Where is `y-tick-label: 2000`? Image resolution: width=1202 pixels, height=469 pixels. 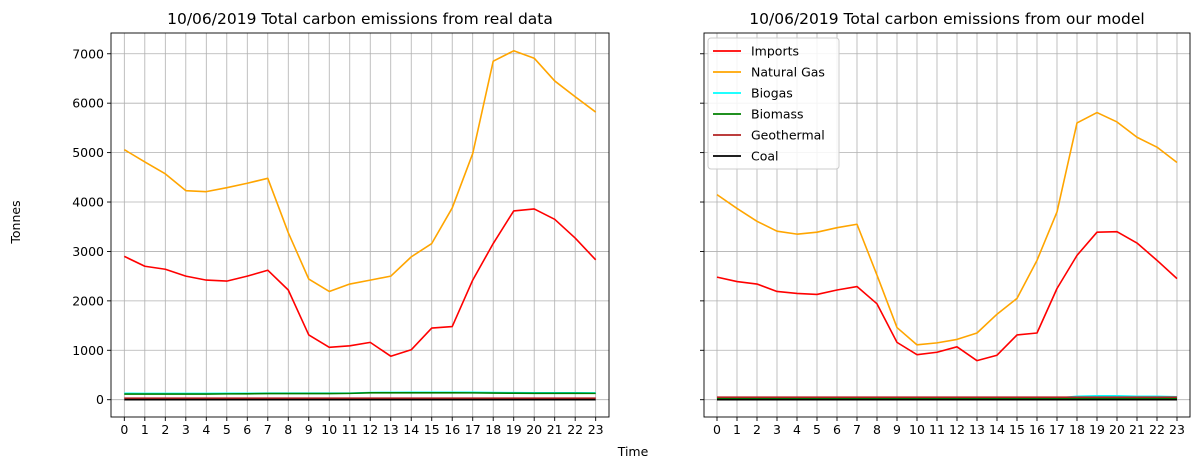 y-tick-label: 2000 is located at coordinates (88, 300).